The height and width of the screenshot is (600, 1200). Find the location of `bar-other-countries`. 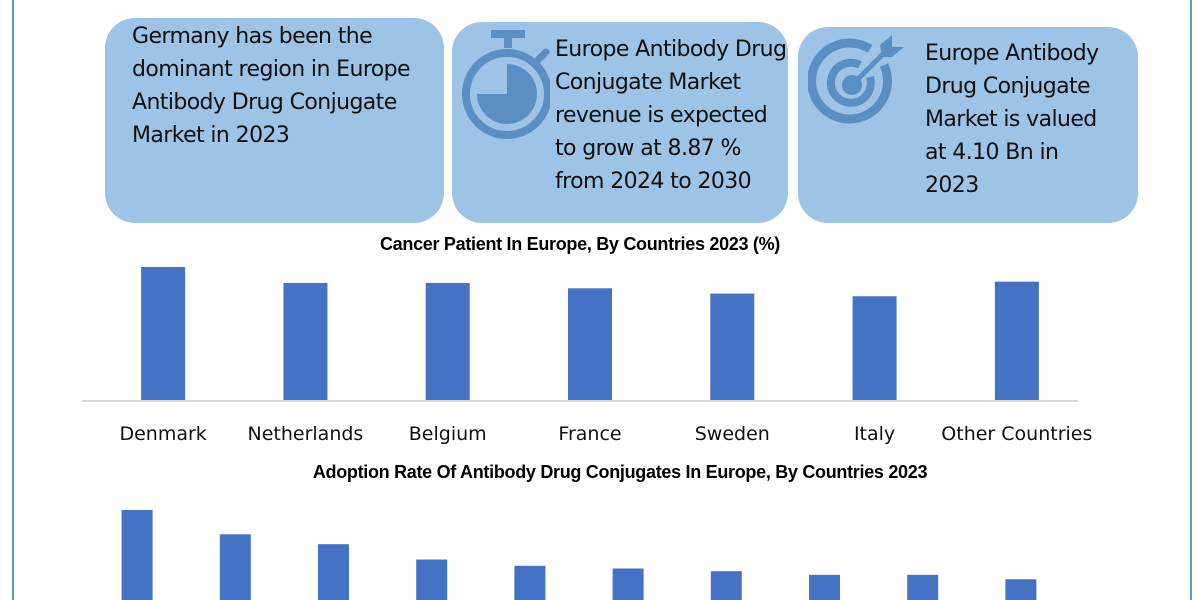

bar-other-countries is located at coordinates (1016, 340).